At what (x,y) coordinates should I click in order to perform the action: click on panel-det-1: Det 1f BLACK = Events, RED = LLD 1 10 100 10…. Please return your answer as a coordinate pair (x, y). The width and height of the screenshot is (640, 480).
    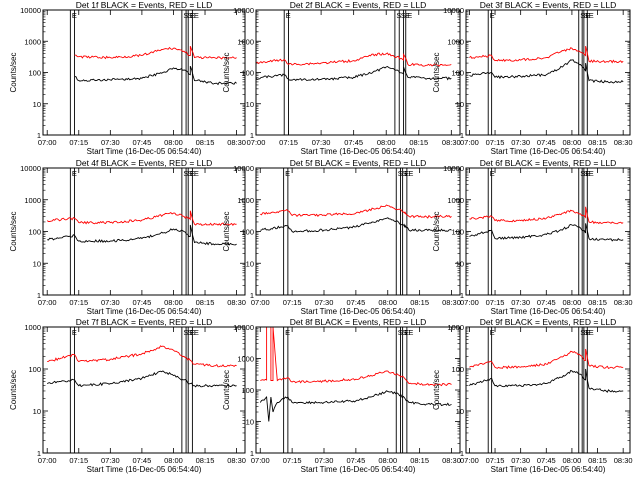
    Looking at the image, I should click on (127, 78).